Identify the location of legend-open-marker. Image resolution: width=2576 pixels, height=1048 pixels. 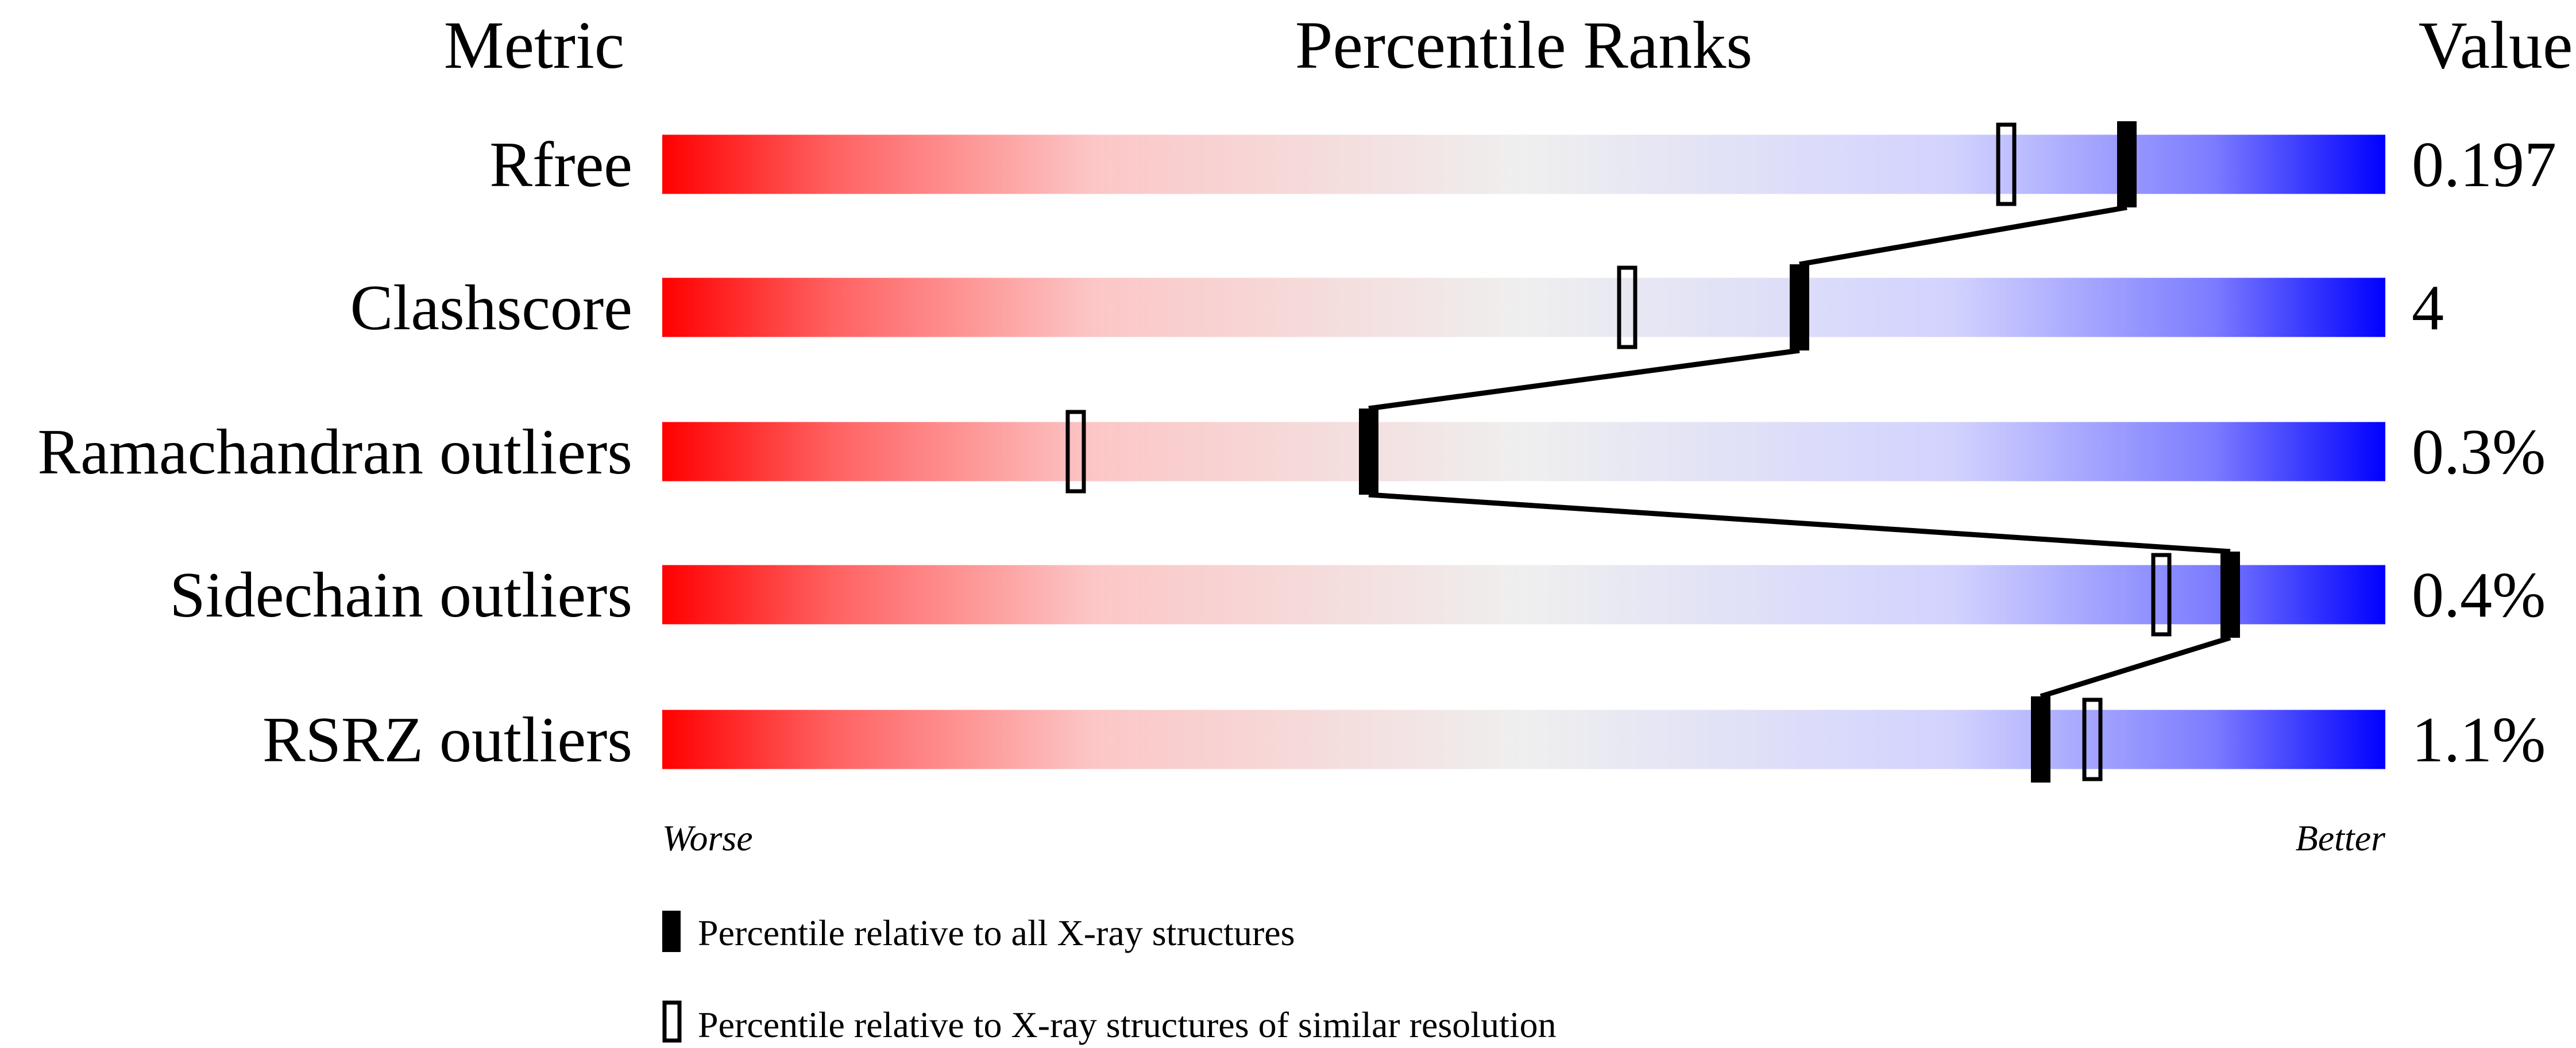
(672, 1021).